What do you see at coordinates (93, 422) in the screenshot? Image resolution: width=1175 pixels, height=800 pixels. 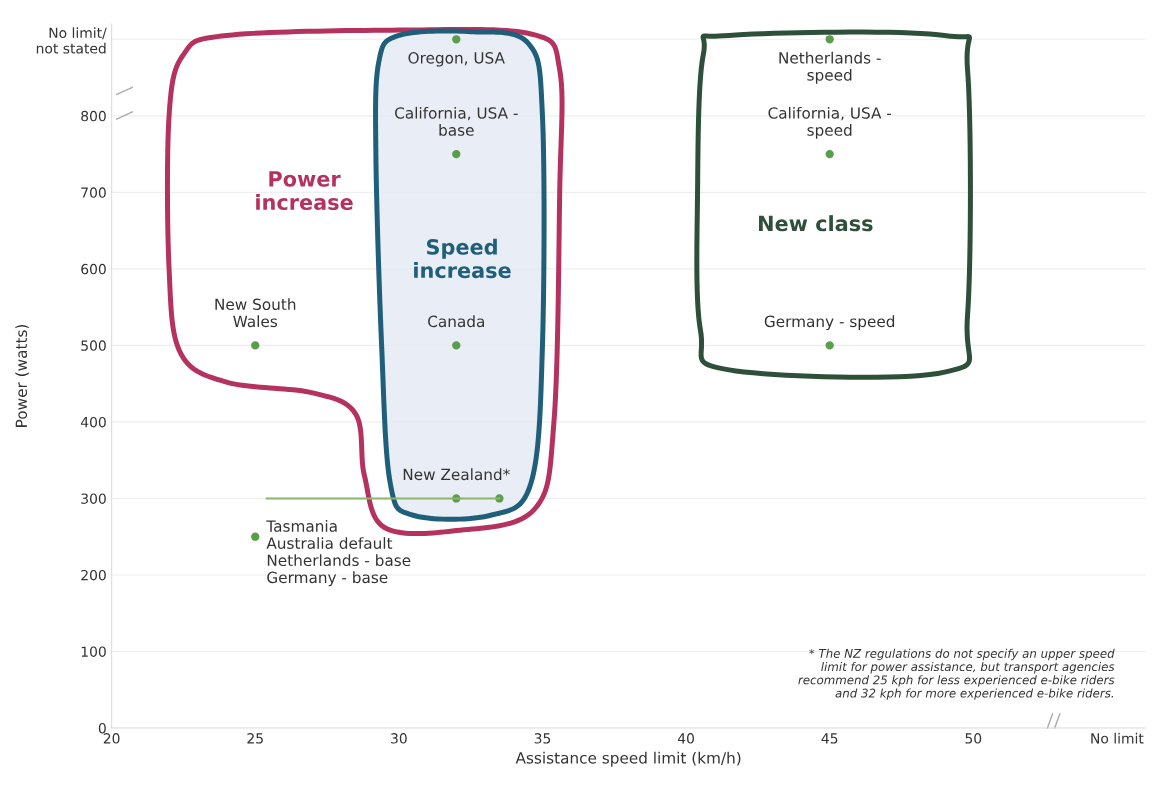 I see `y-tick-label: 400` at bounding box center [93, 422].